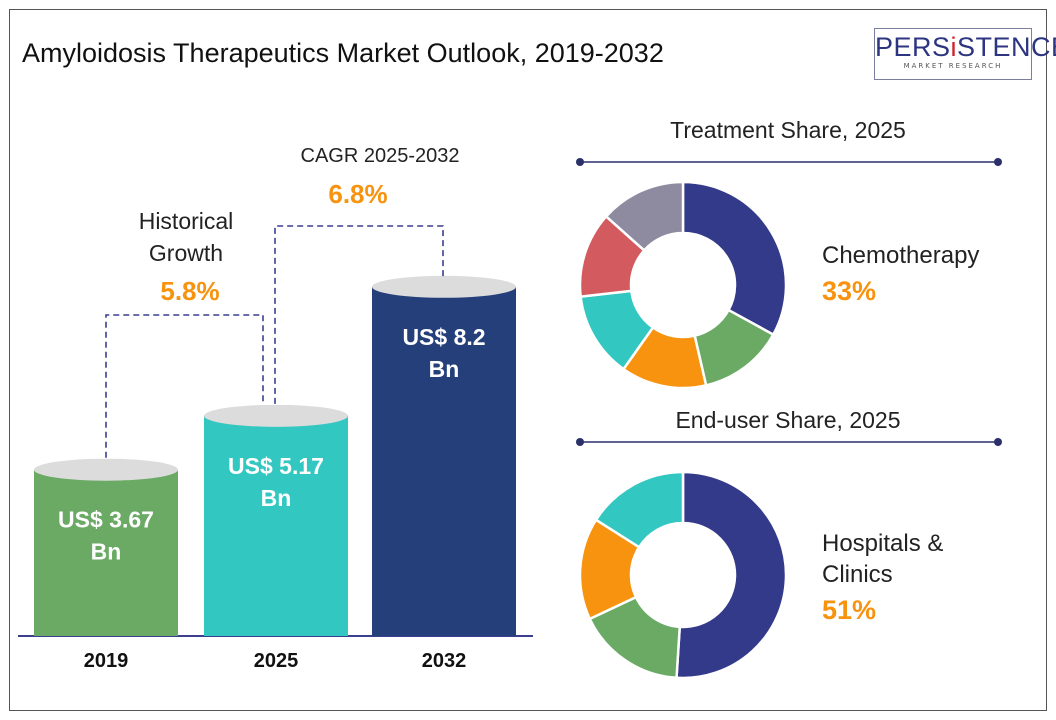  I want to click on x-tick-label: 2025, so click(276, 661).